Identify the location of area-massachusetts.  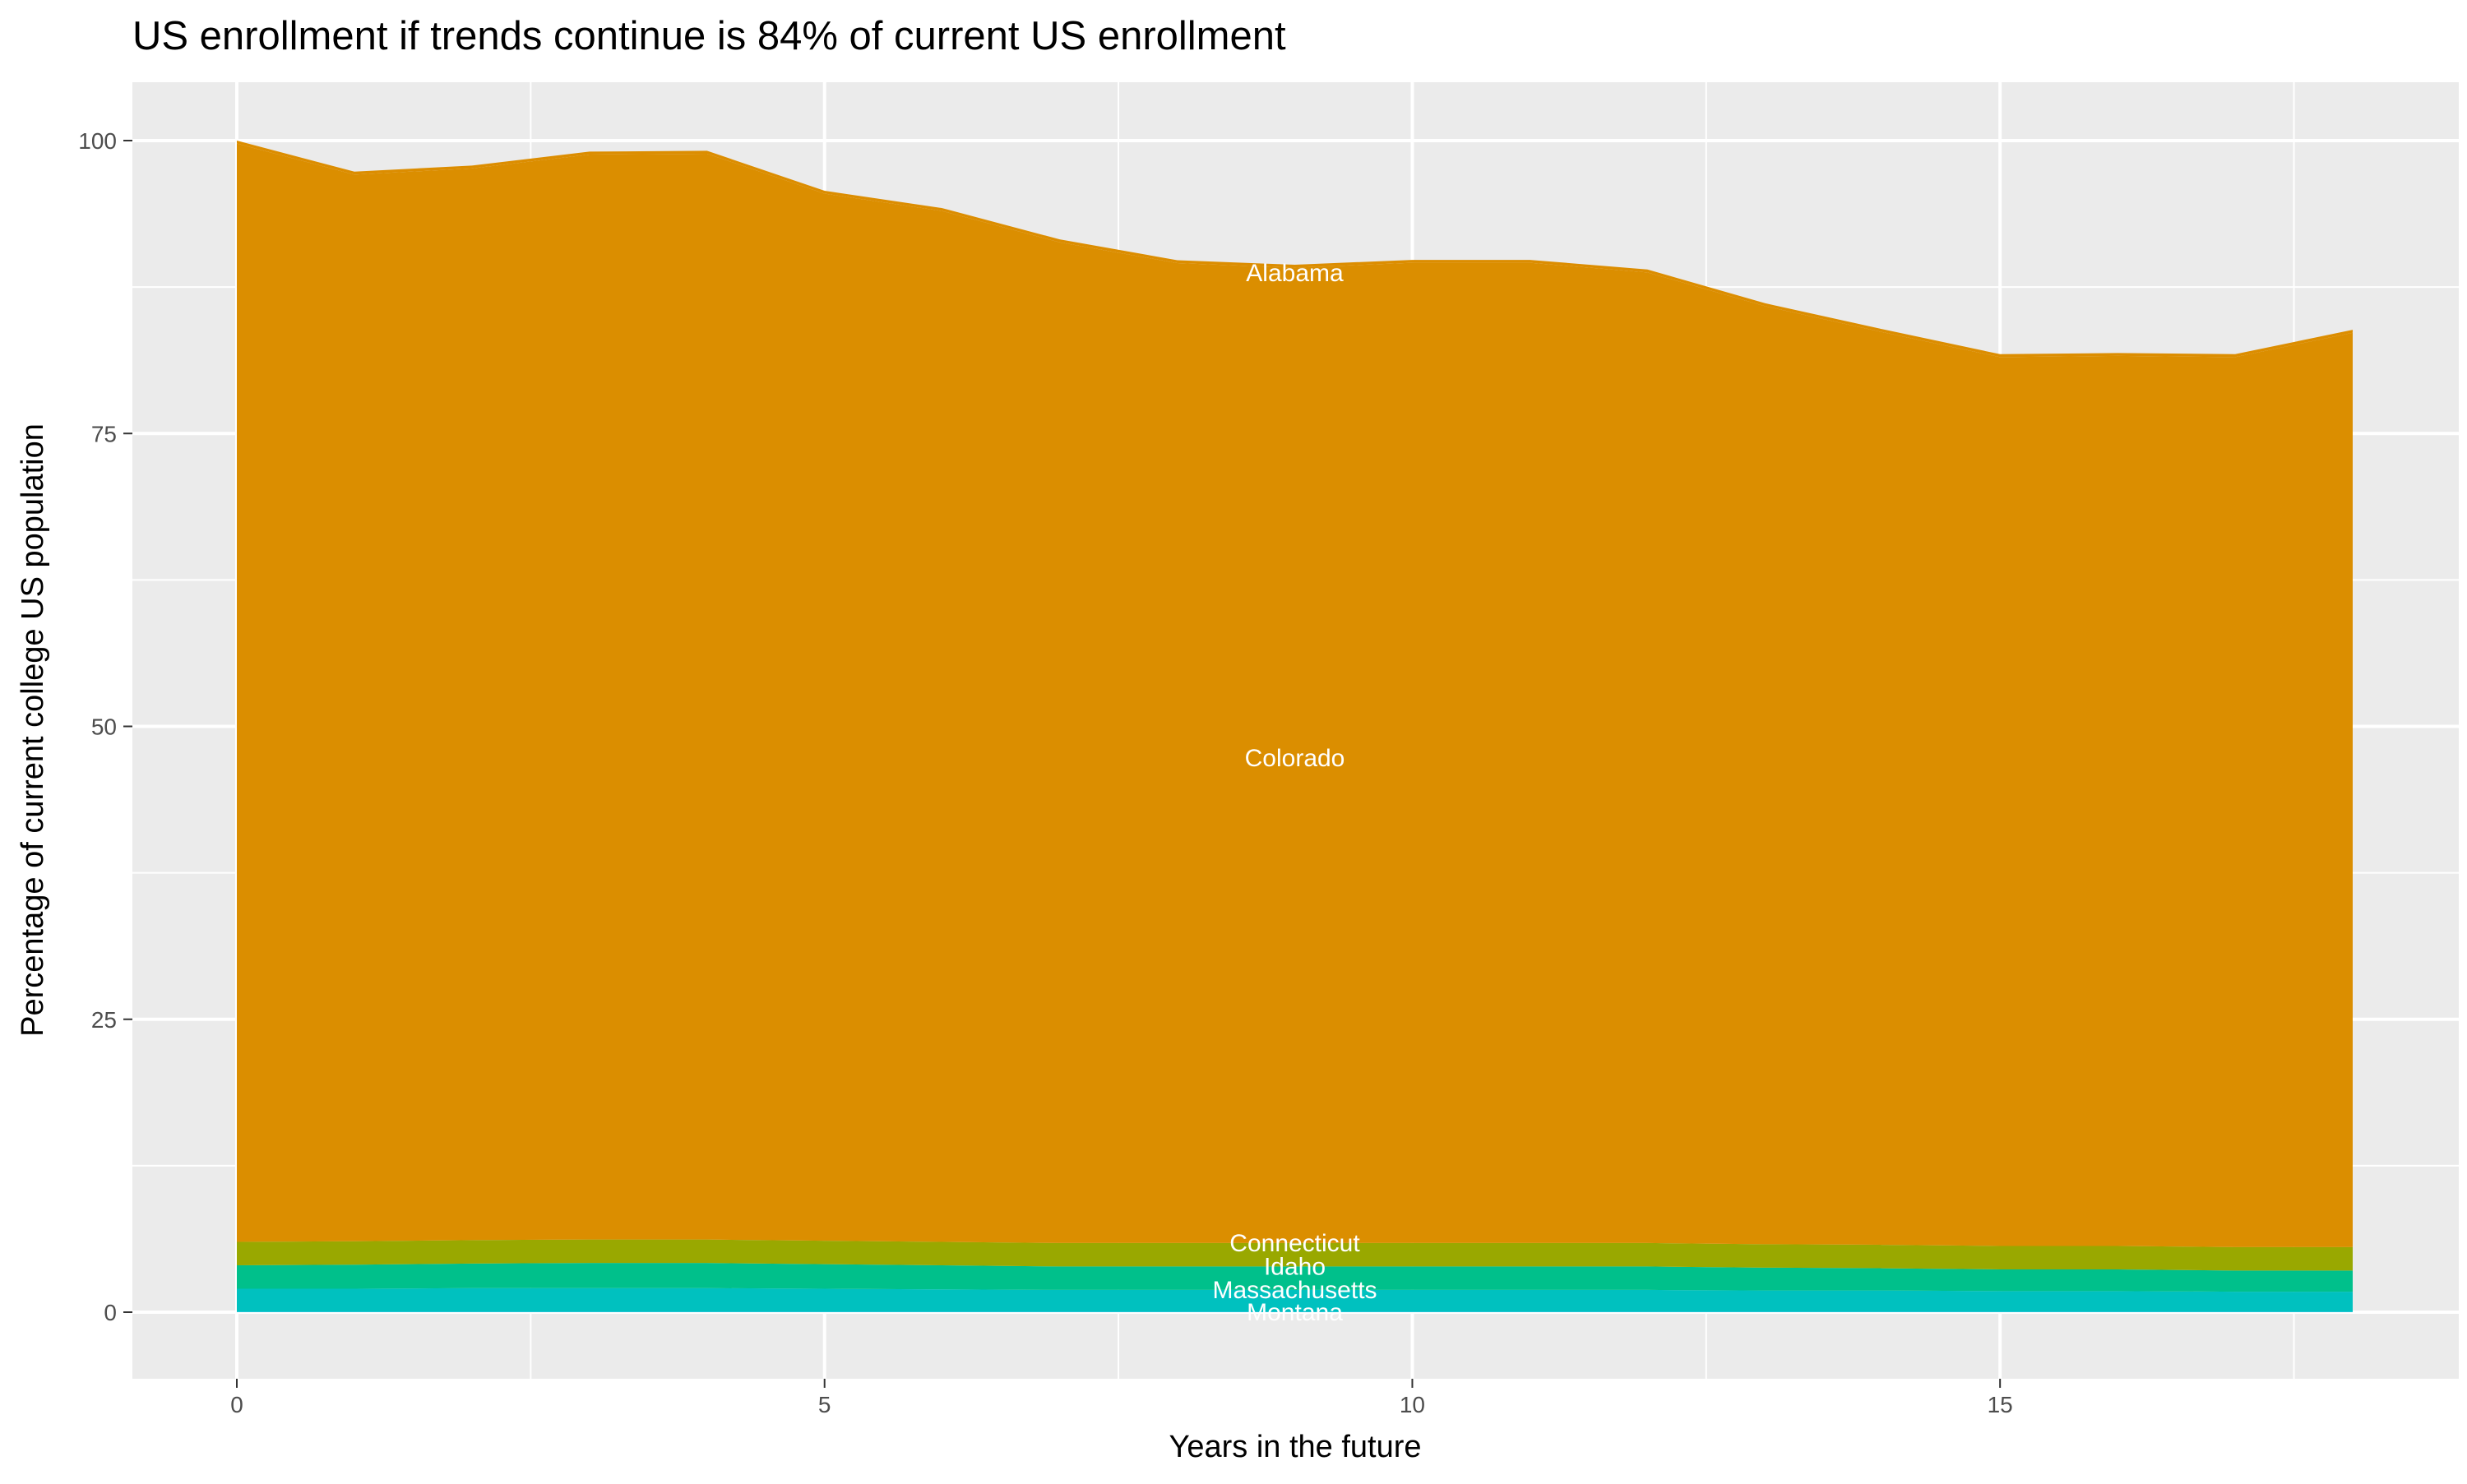
(1295, 1300).